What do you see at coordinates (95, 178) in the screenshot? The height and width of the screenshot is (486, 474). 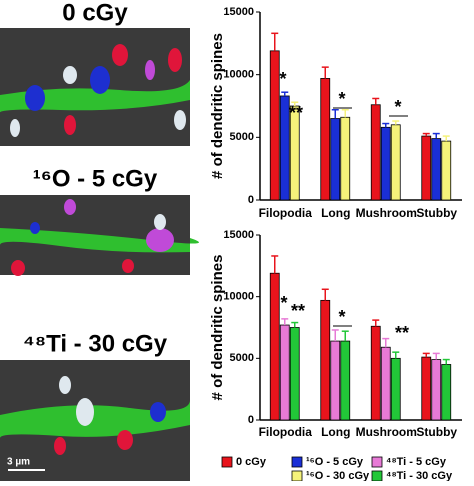 I see `panel-label: ¹⁶O - 5 cGy` at bounding box center [95, 178].